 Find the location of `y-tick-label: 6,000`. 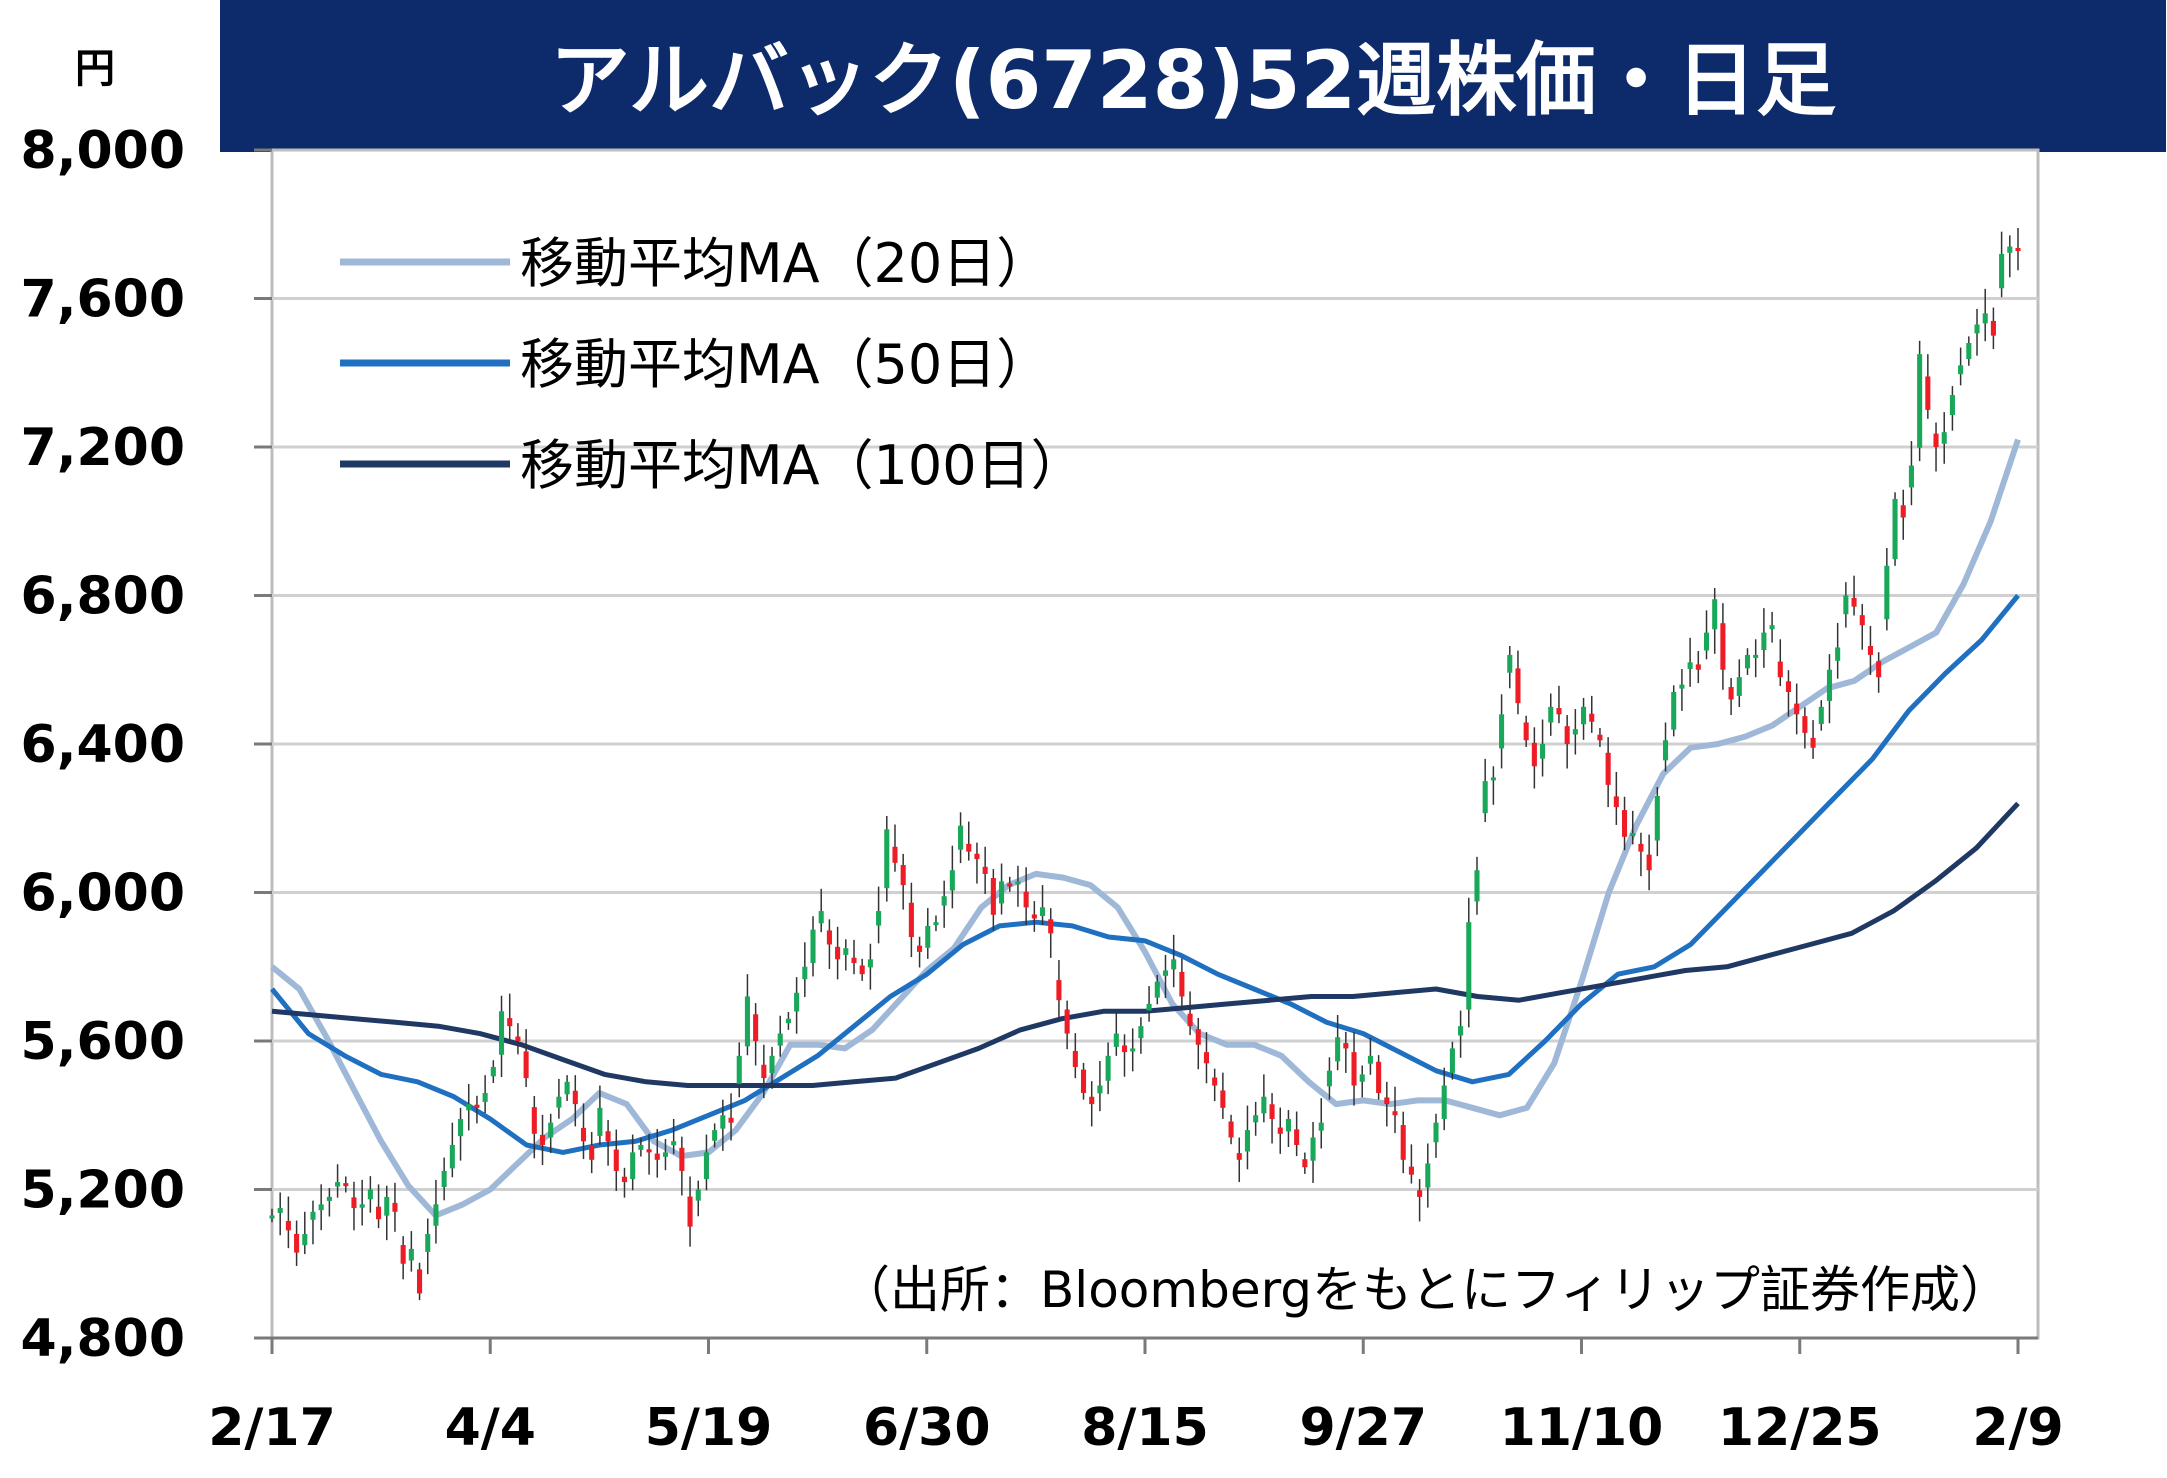

y-tick-label: 6,000 is located at coordinates (103, 894).